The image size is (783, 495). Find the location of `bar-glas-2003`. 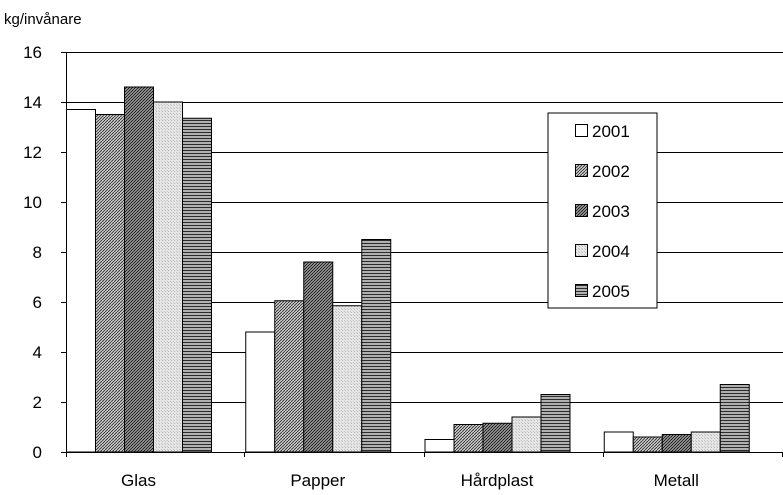

bar-glas-2003 is located at coordinates (139, 269).